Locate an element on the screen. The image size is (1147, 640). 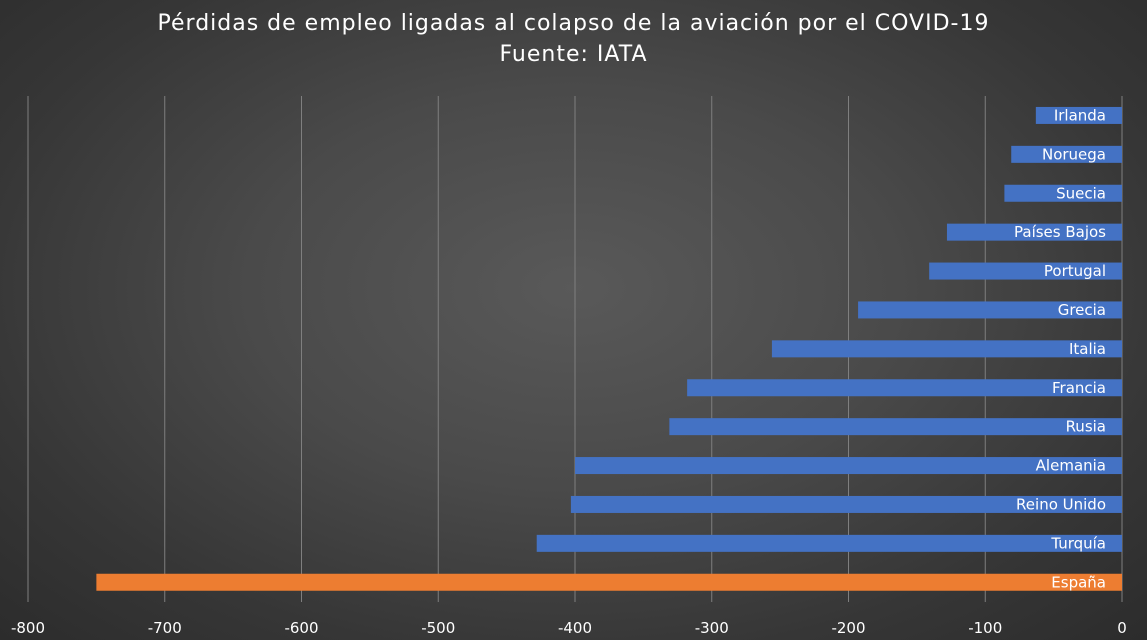
bar-alemania is located at coordinates (848, 466).